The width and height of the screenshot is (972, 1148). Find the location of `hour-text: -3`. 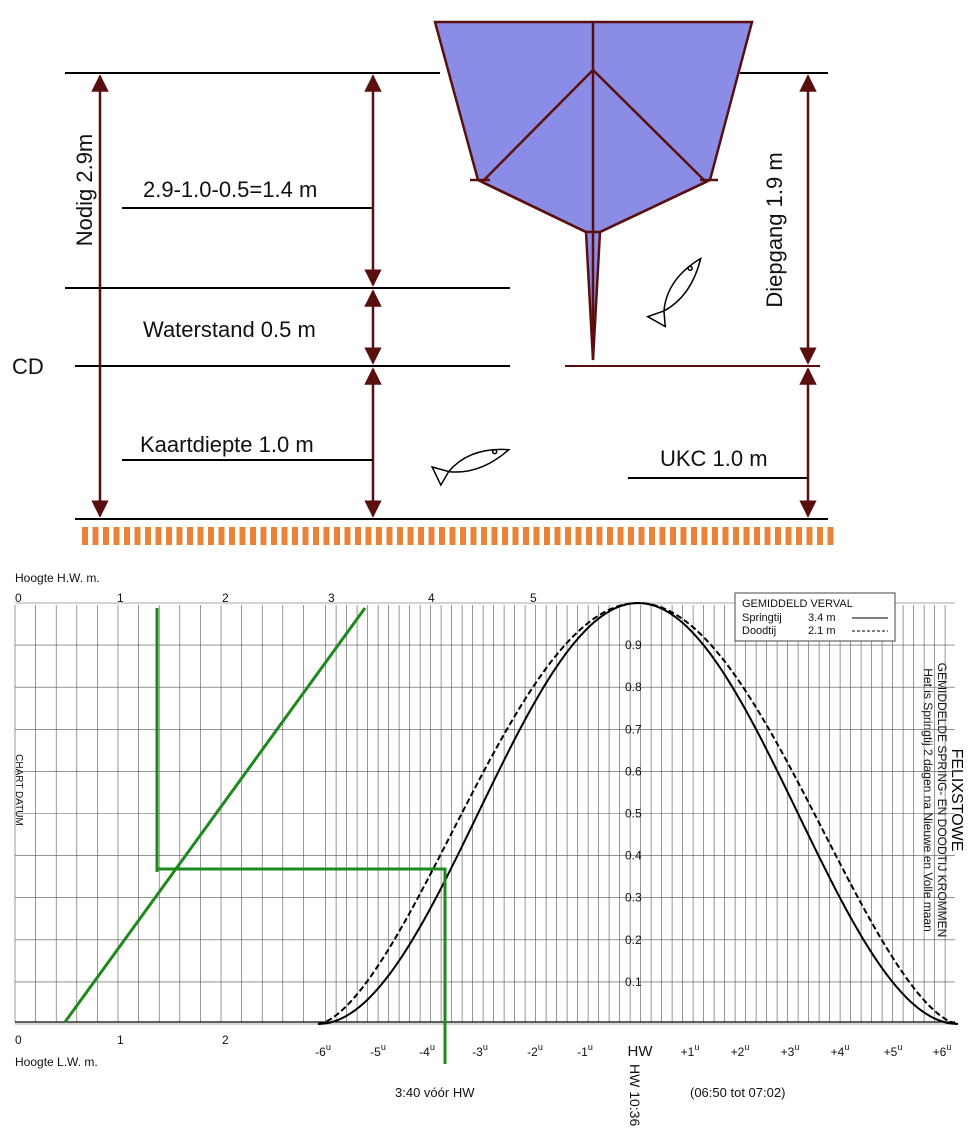

hour-text: -3 is located at coordinates (477, 1052).